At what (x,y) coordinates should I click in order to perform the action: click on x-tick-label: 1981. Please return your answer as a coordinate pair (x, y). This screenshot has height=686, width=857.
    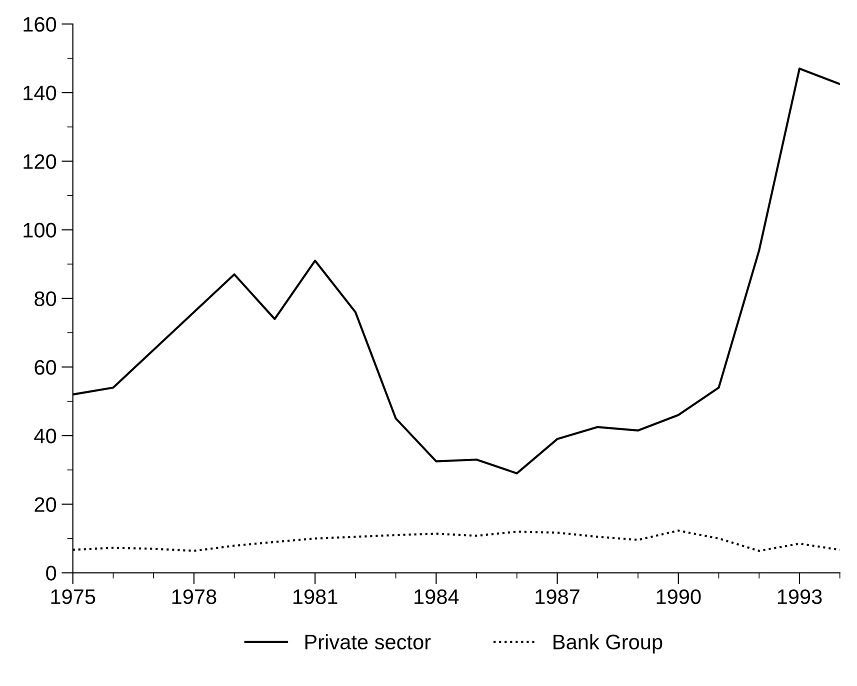
    Looking at the image, I should click on (315, 596).